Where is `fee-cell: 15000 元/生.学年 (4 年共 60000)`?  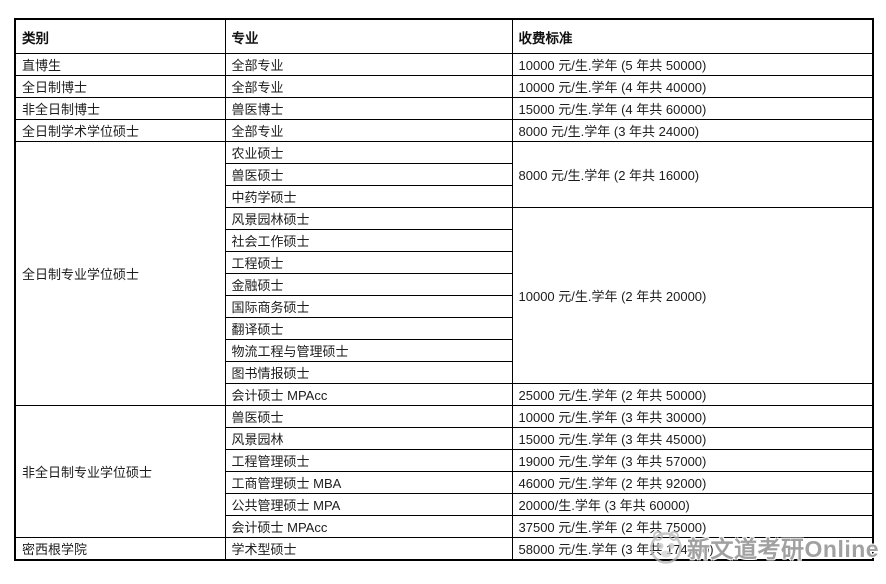 fee-cell: 15000 元/生.学年 (4 年共 60000) is located at coordinates (692, 108).